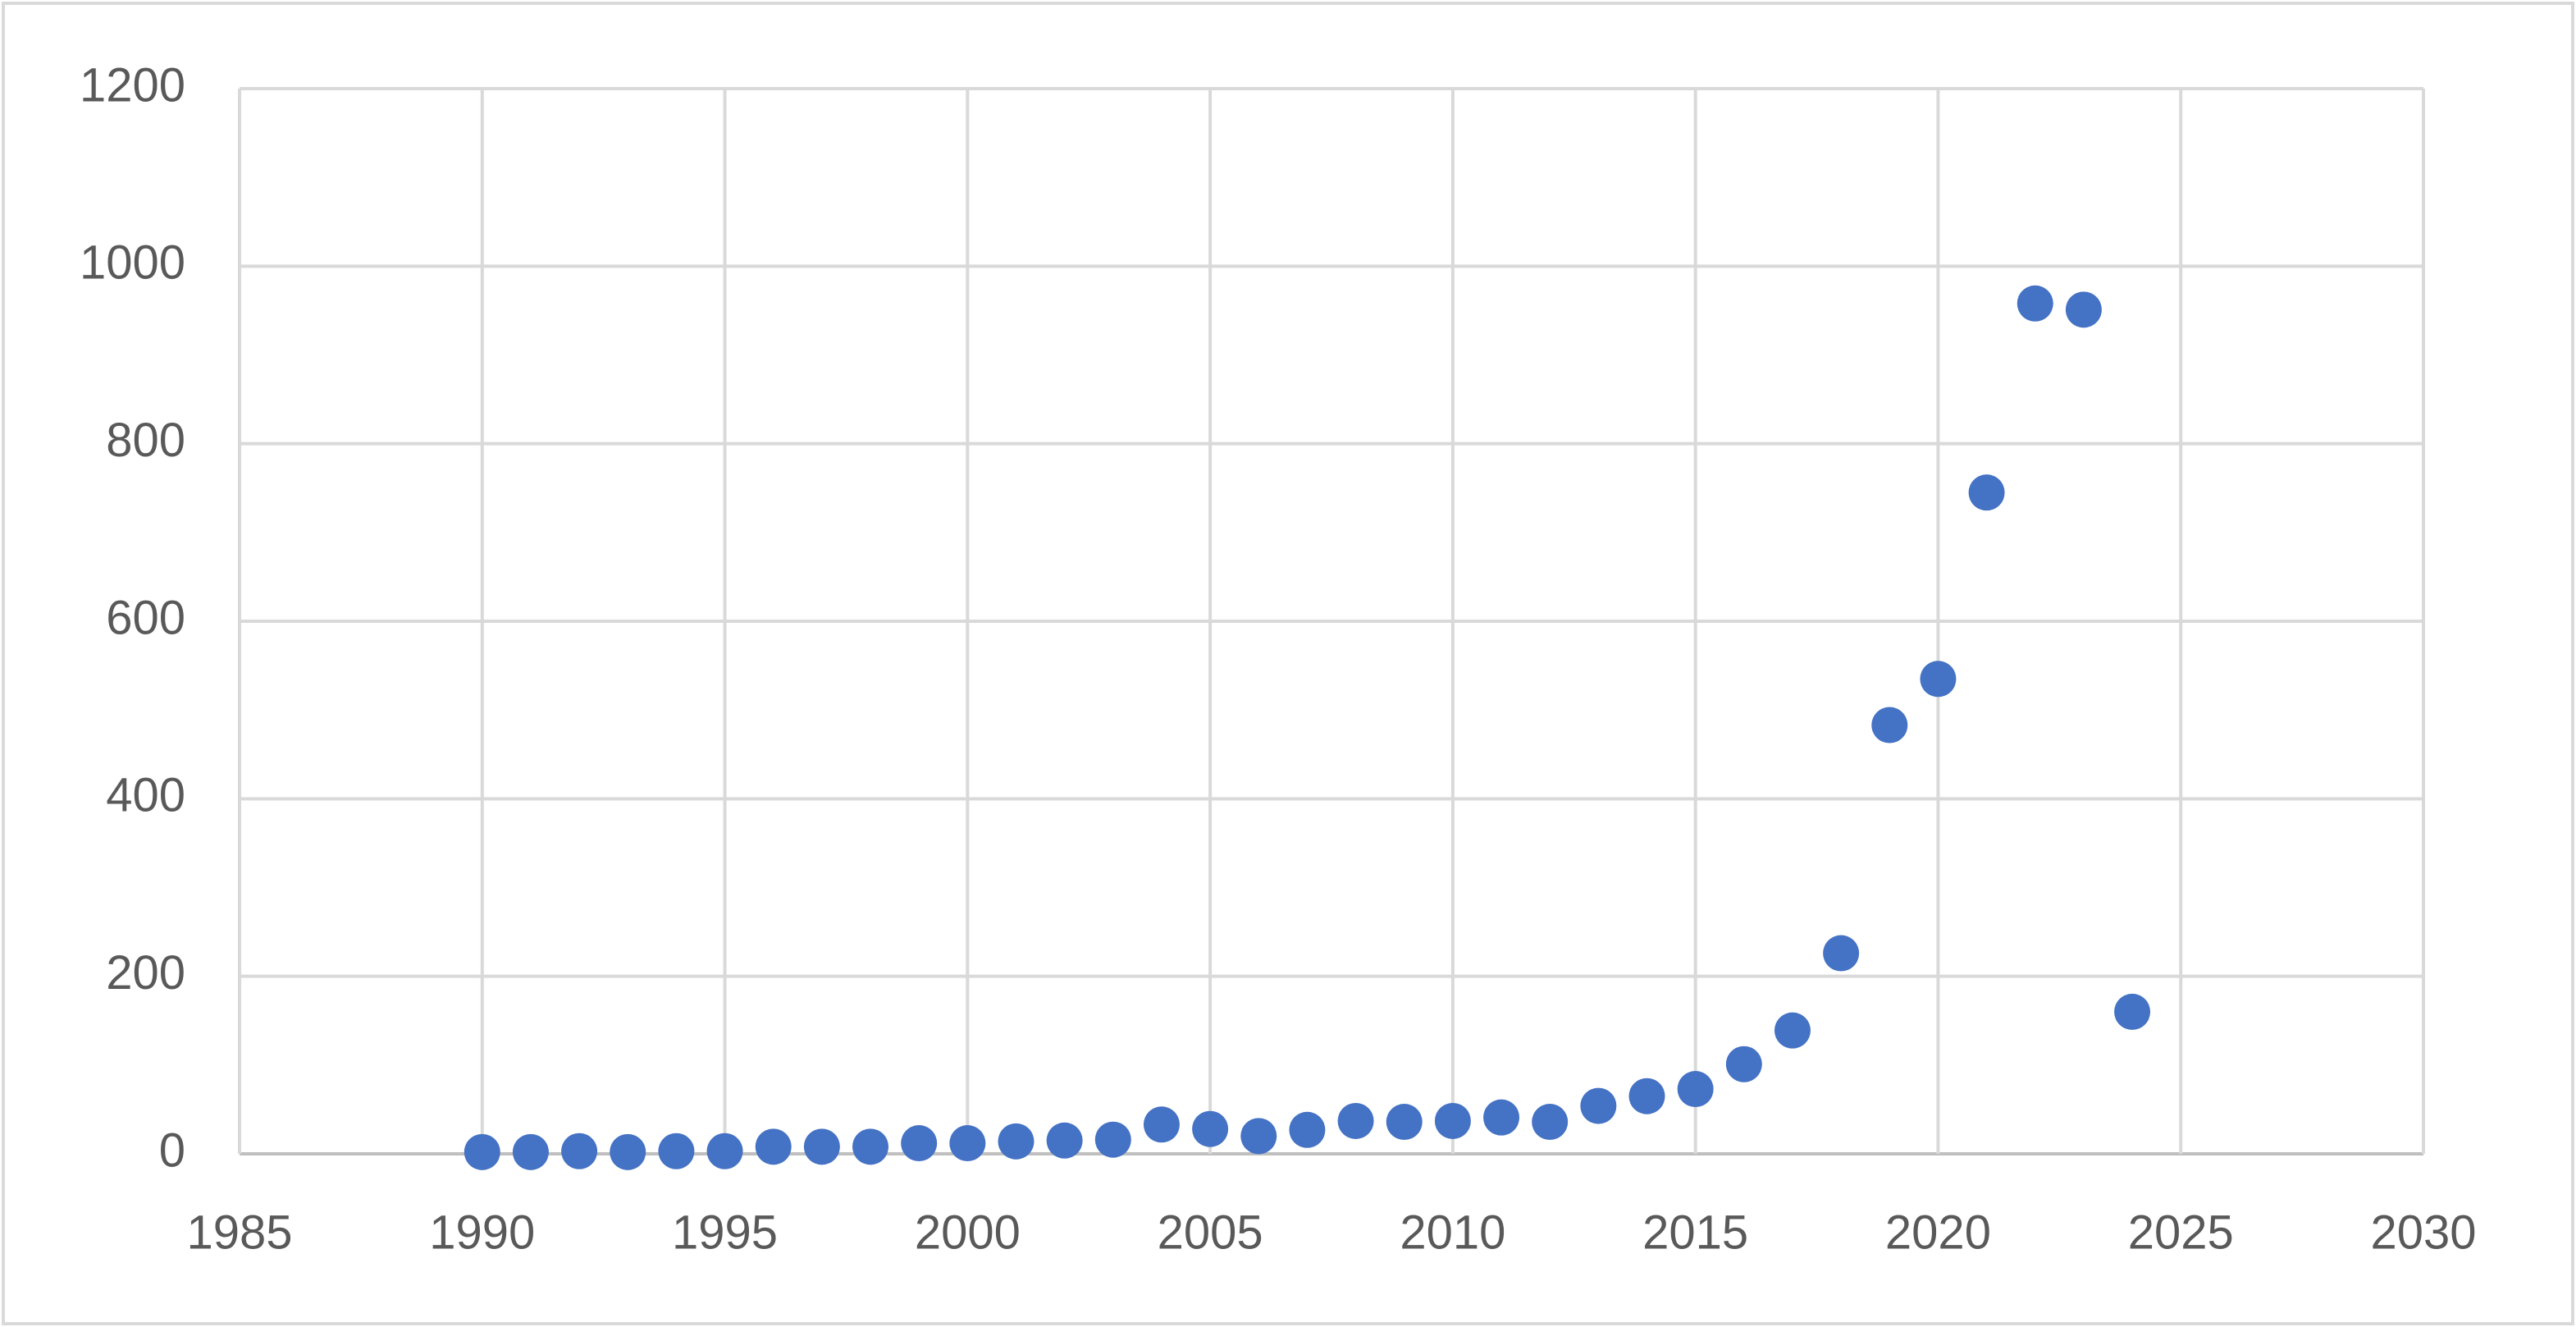 This screenshot has height=1327, width=2576. Describe the element at coordinates (1695, 1232) in the screenshot. I see `x-tick-label: 2015` at that location.